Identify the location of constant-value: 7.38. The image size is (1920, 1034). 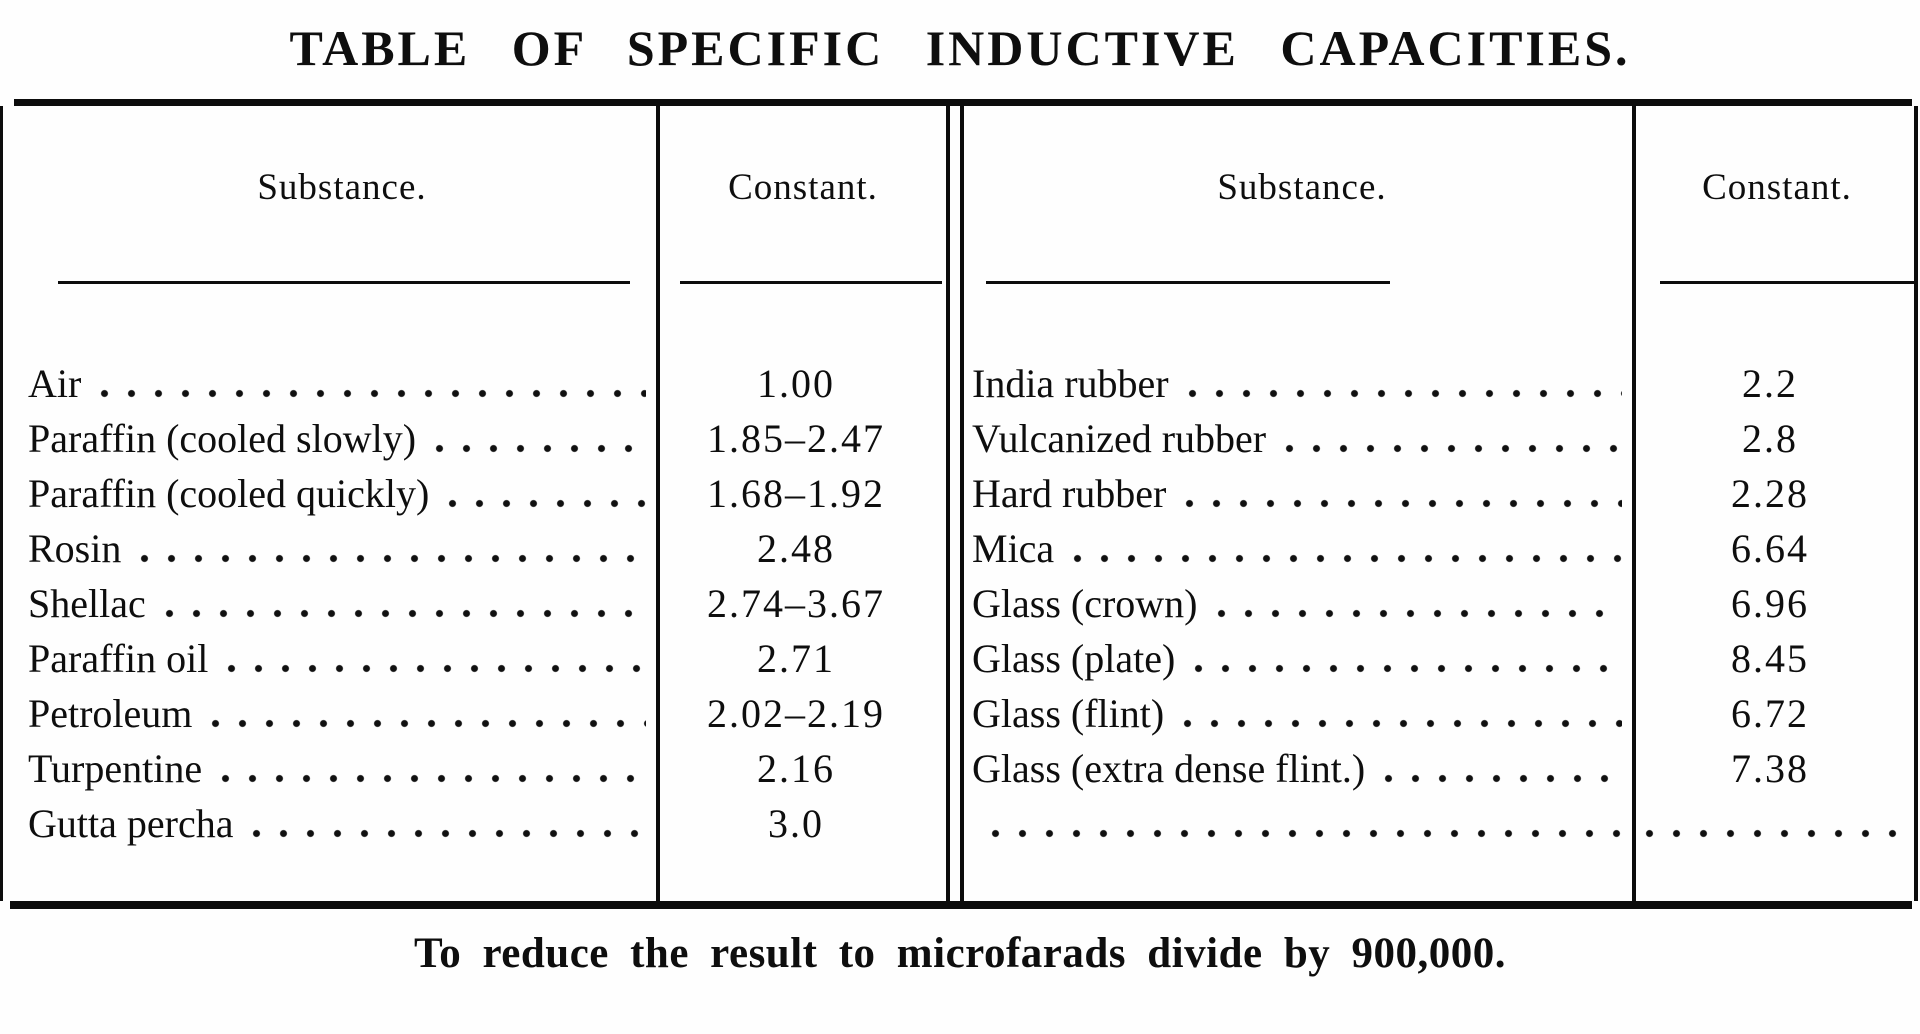
(1770, 768).